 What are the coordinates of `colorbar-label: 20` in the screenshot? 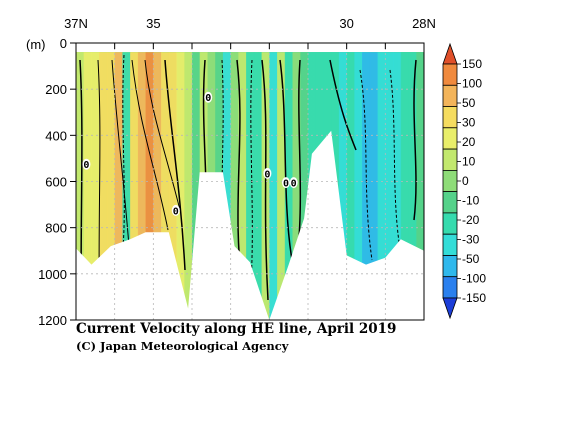 It's located at (469, 142).